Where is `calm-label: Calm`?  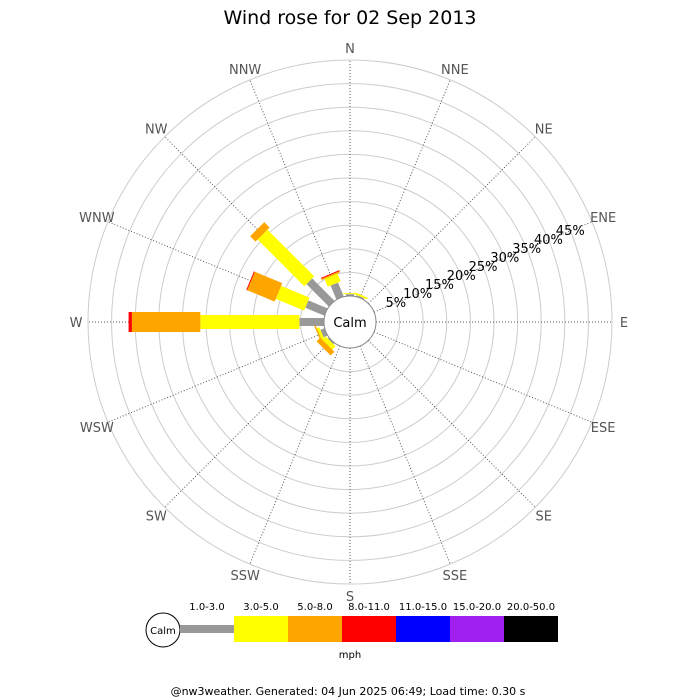
calm-label: Calm is located at coordinates (349, 323).